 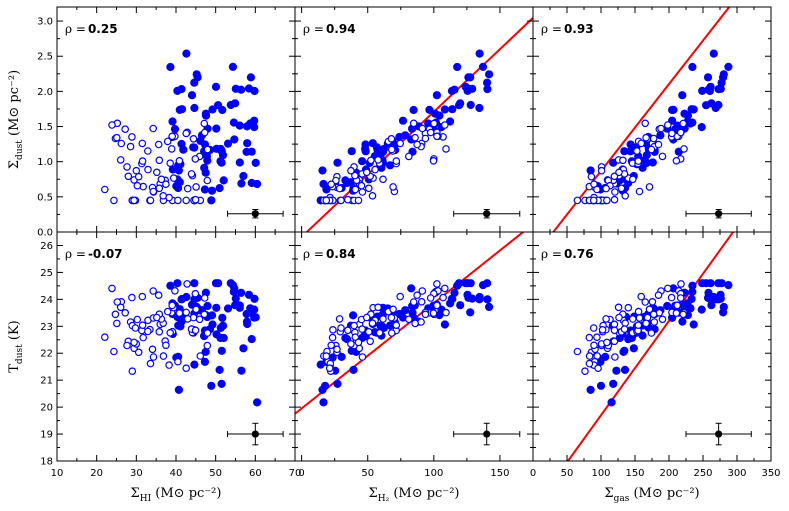 I want to click on y-tick-label: 21, so click(x=46, y=381).